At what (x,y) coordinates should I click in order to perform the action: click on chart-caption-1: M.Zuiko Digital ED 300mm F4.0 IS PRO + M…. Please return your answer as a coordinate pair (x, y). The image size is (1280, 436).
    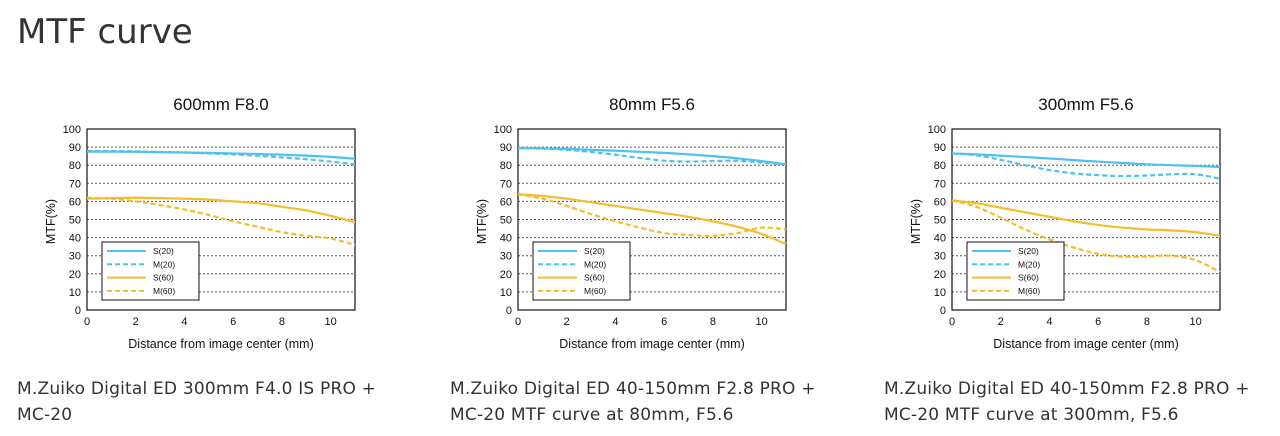
    Looking at the image, I should click on (197, 402).